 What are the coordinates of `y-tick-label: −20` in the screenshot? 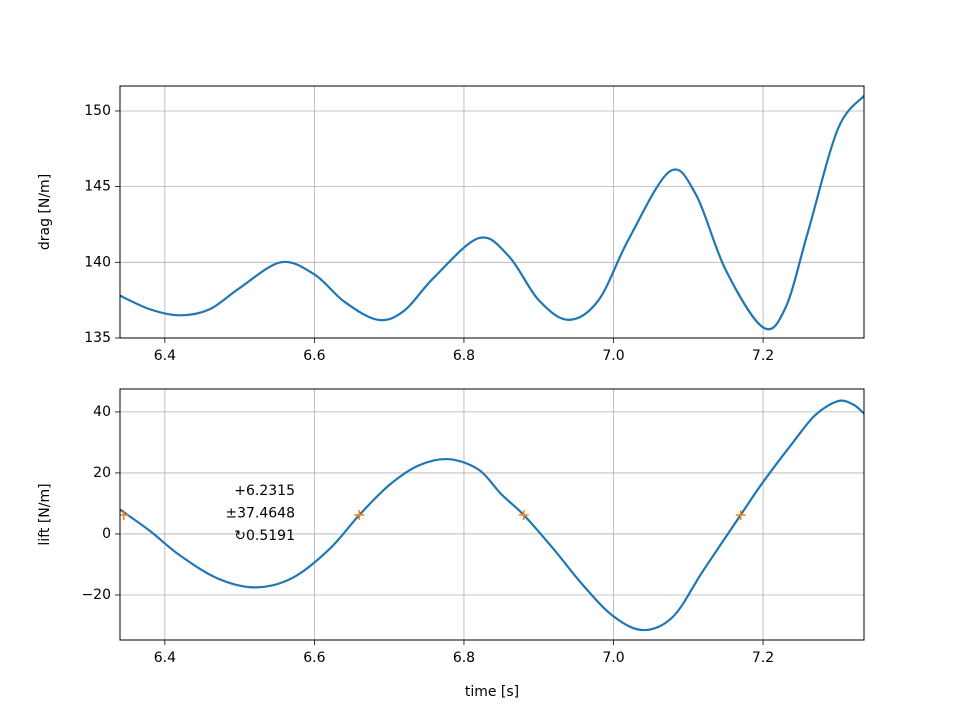 It's located at (96, 595).